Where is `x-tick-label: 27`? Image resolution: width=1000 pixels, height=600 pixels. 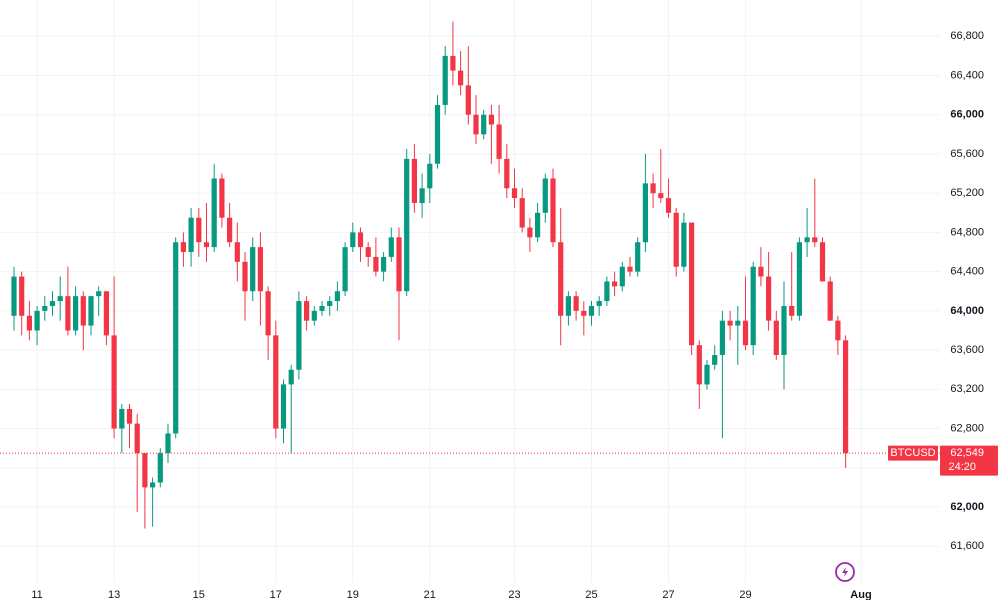
x-tick-label: 27 is located at coordinates (668, 594).